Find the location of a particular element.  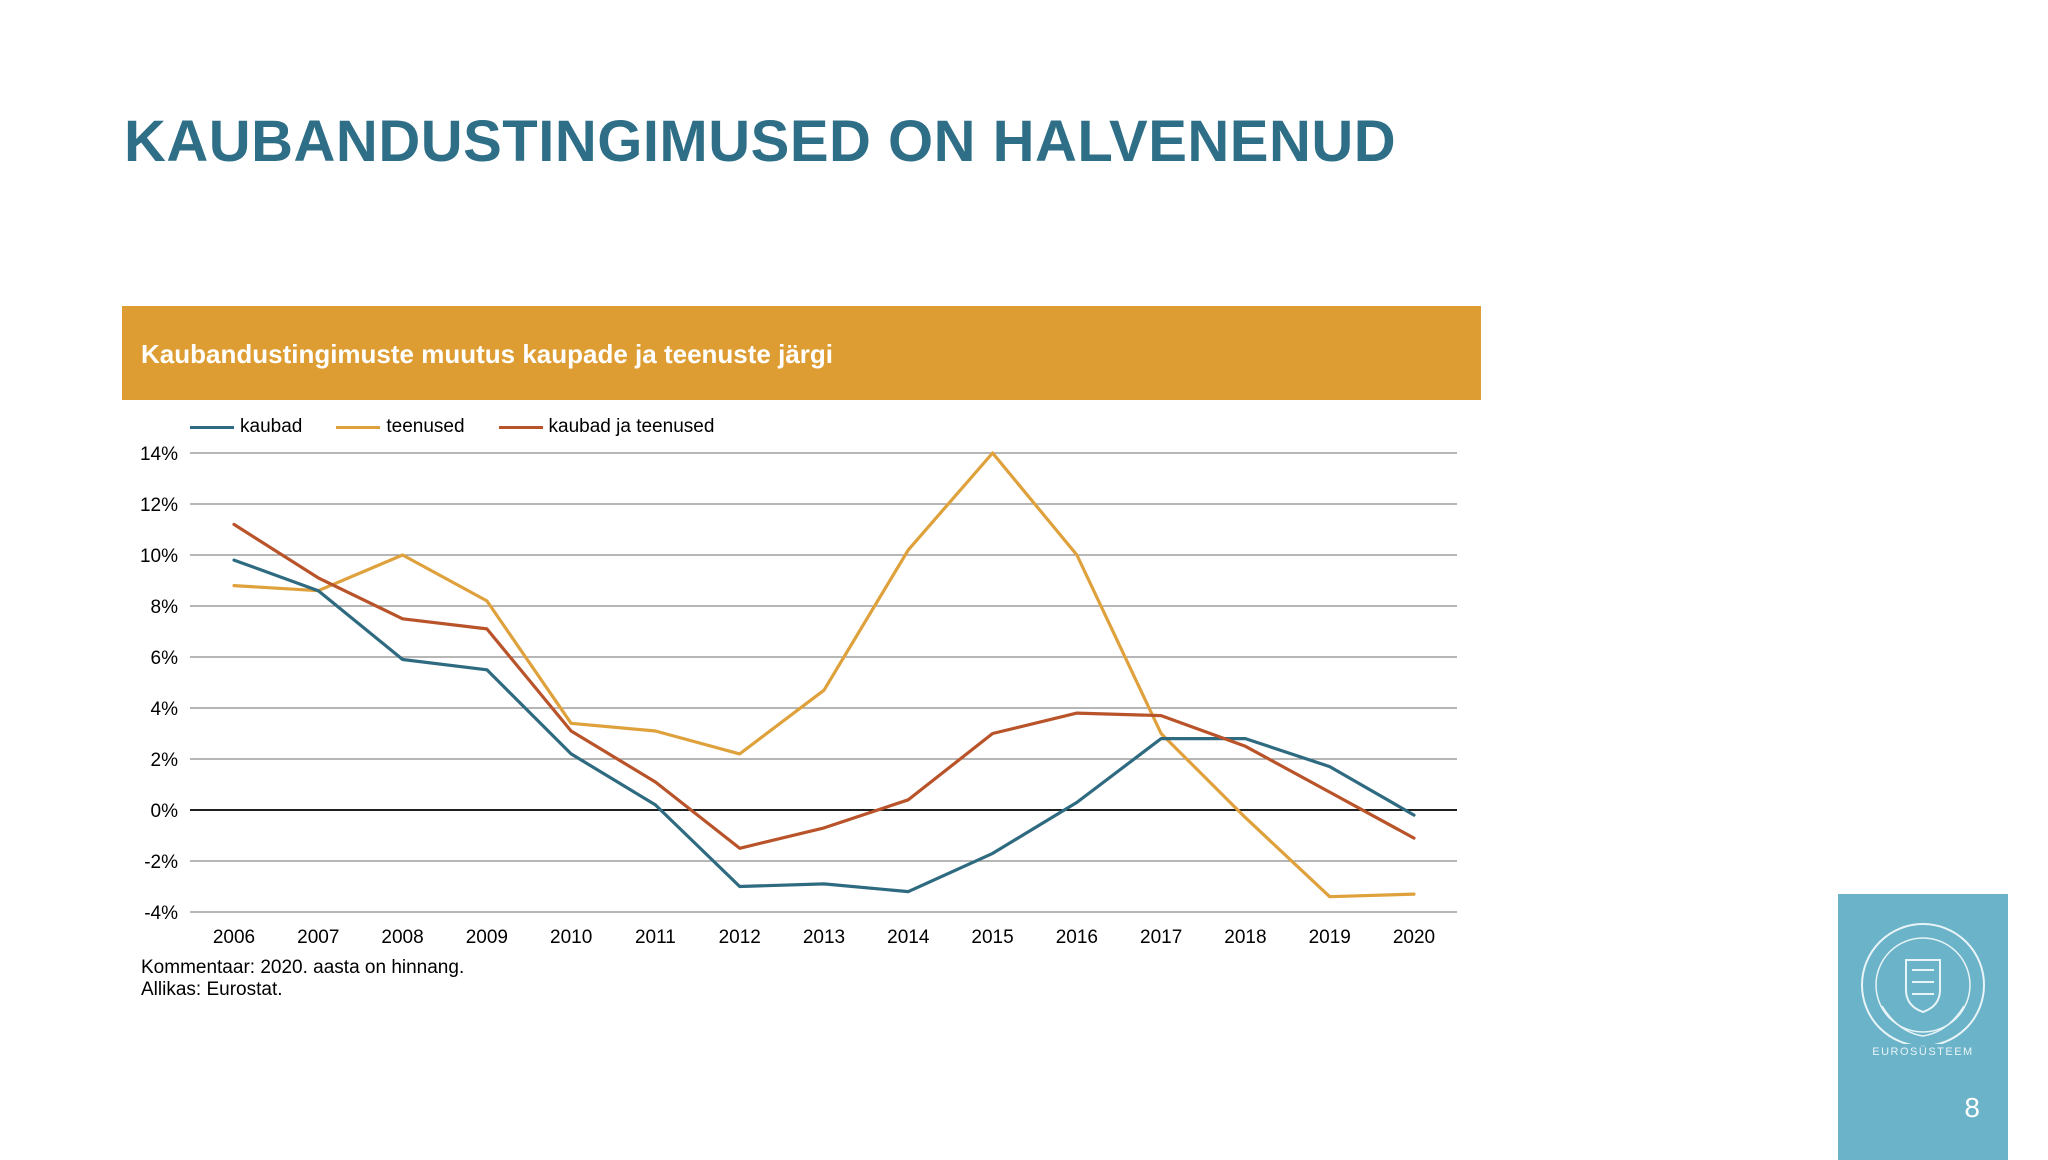

eesti-pank-logo-icon is located at coordinates (1923, 983).